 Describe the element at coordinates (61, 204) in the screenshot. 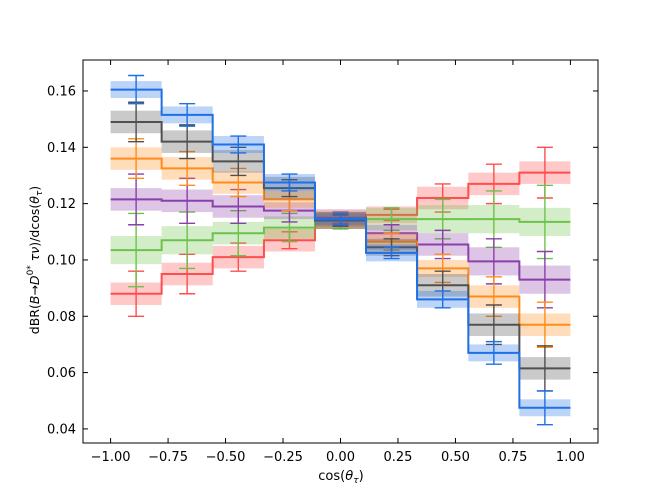

I see `y-tick-label: 0.12` at that location.